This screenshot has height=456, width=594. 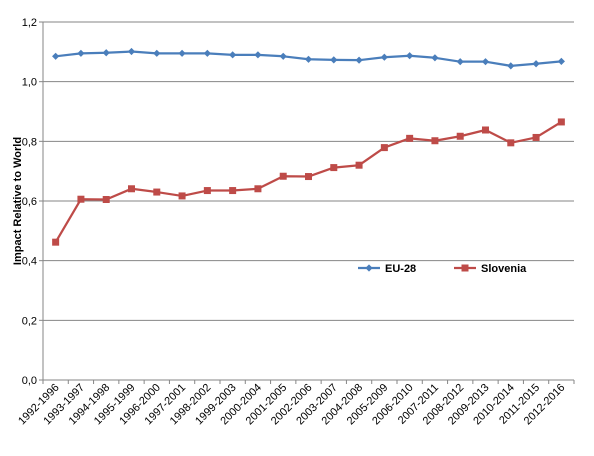 I want to click on legend-label-eu-28: EU-28, so click(x=400, y=269).